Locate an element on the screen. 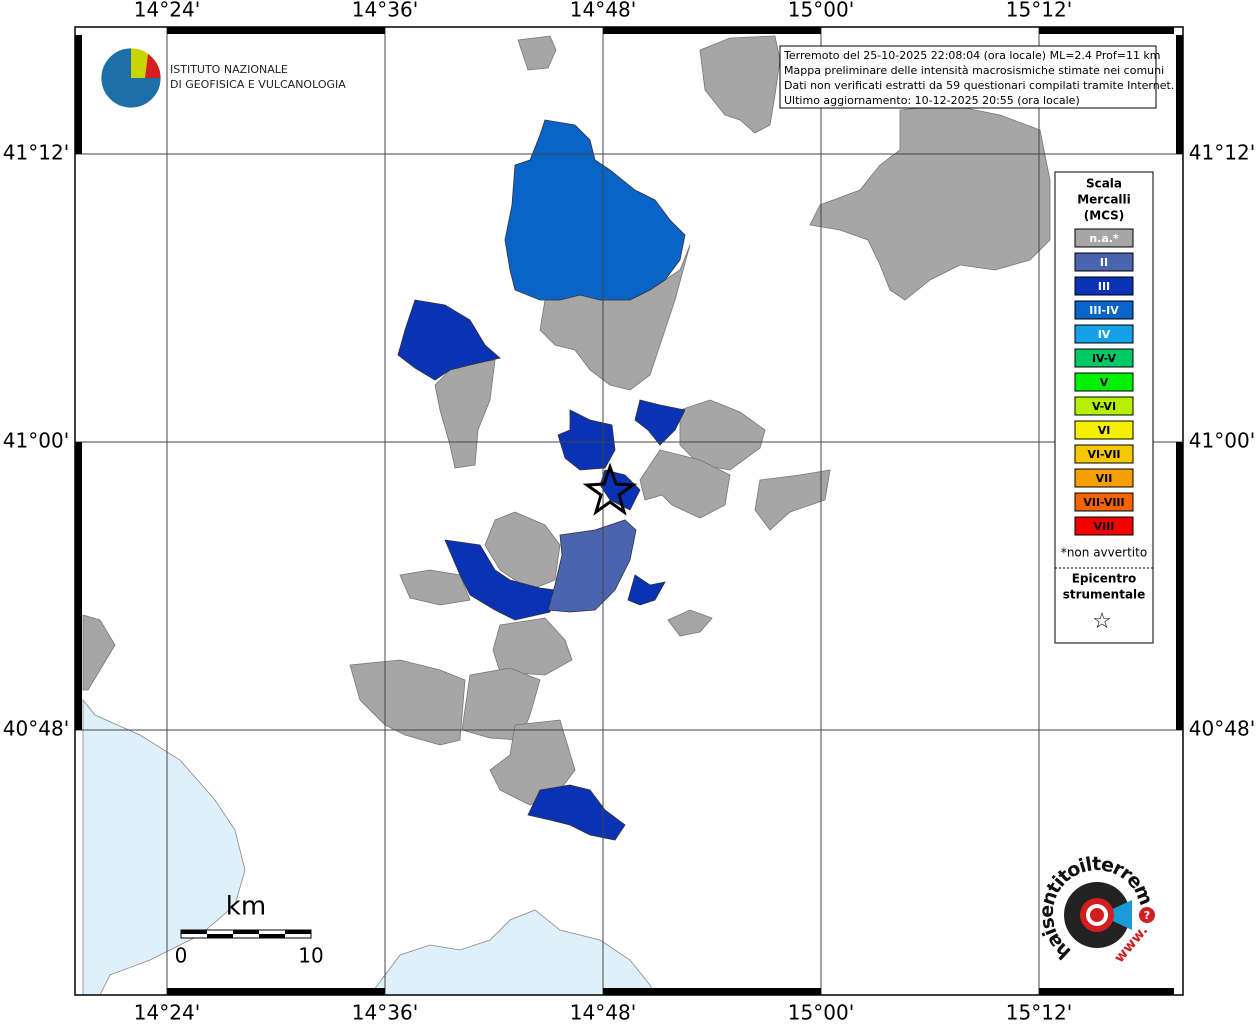 The image size is (1256, 1028). lat-label-left: 41°00' is located at coordinates (36, 441).